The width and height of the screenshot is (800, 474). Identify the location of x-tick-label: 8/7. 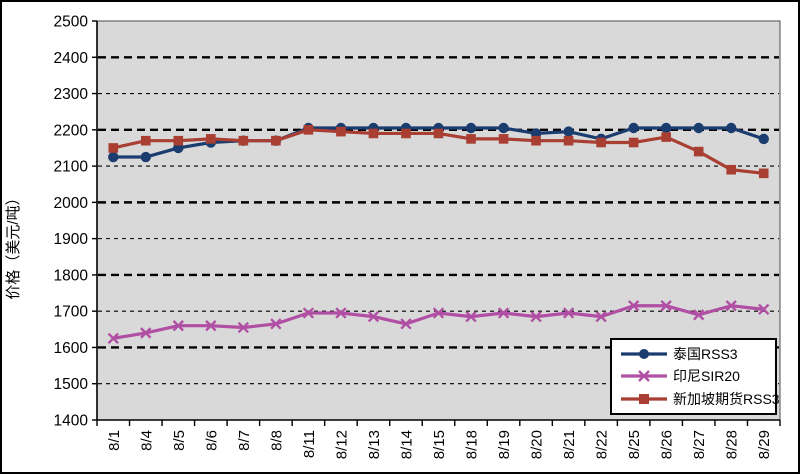
(244, 440).